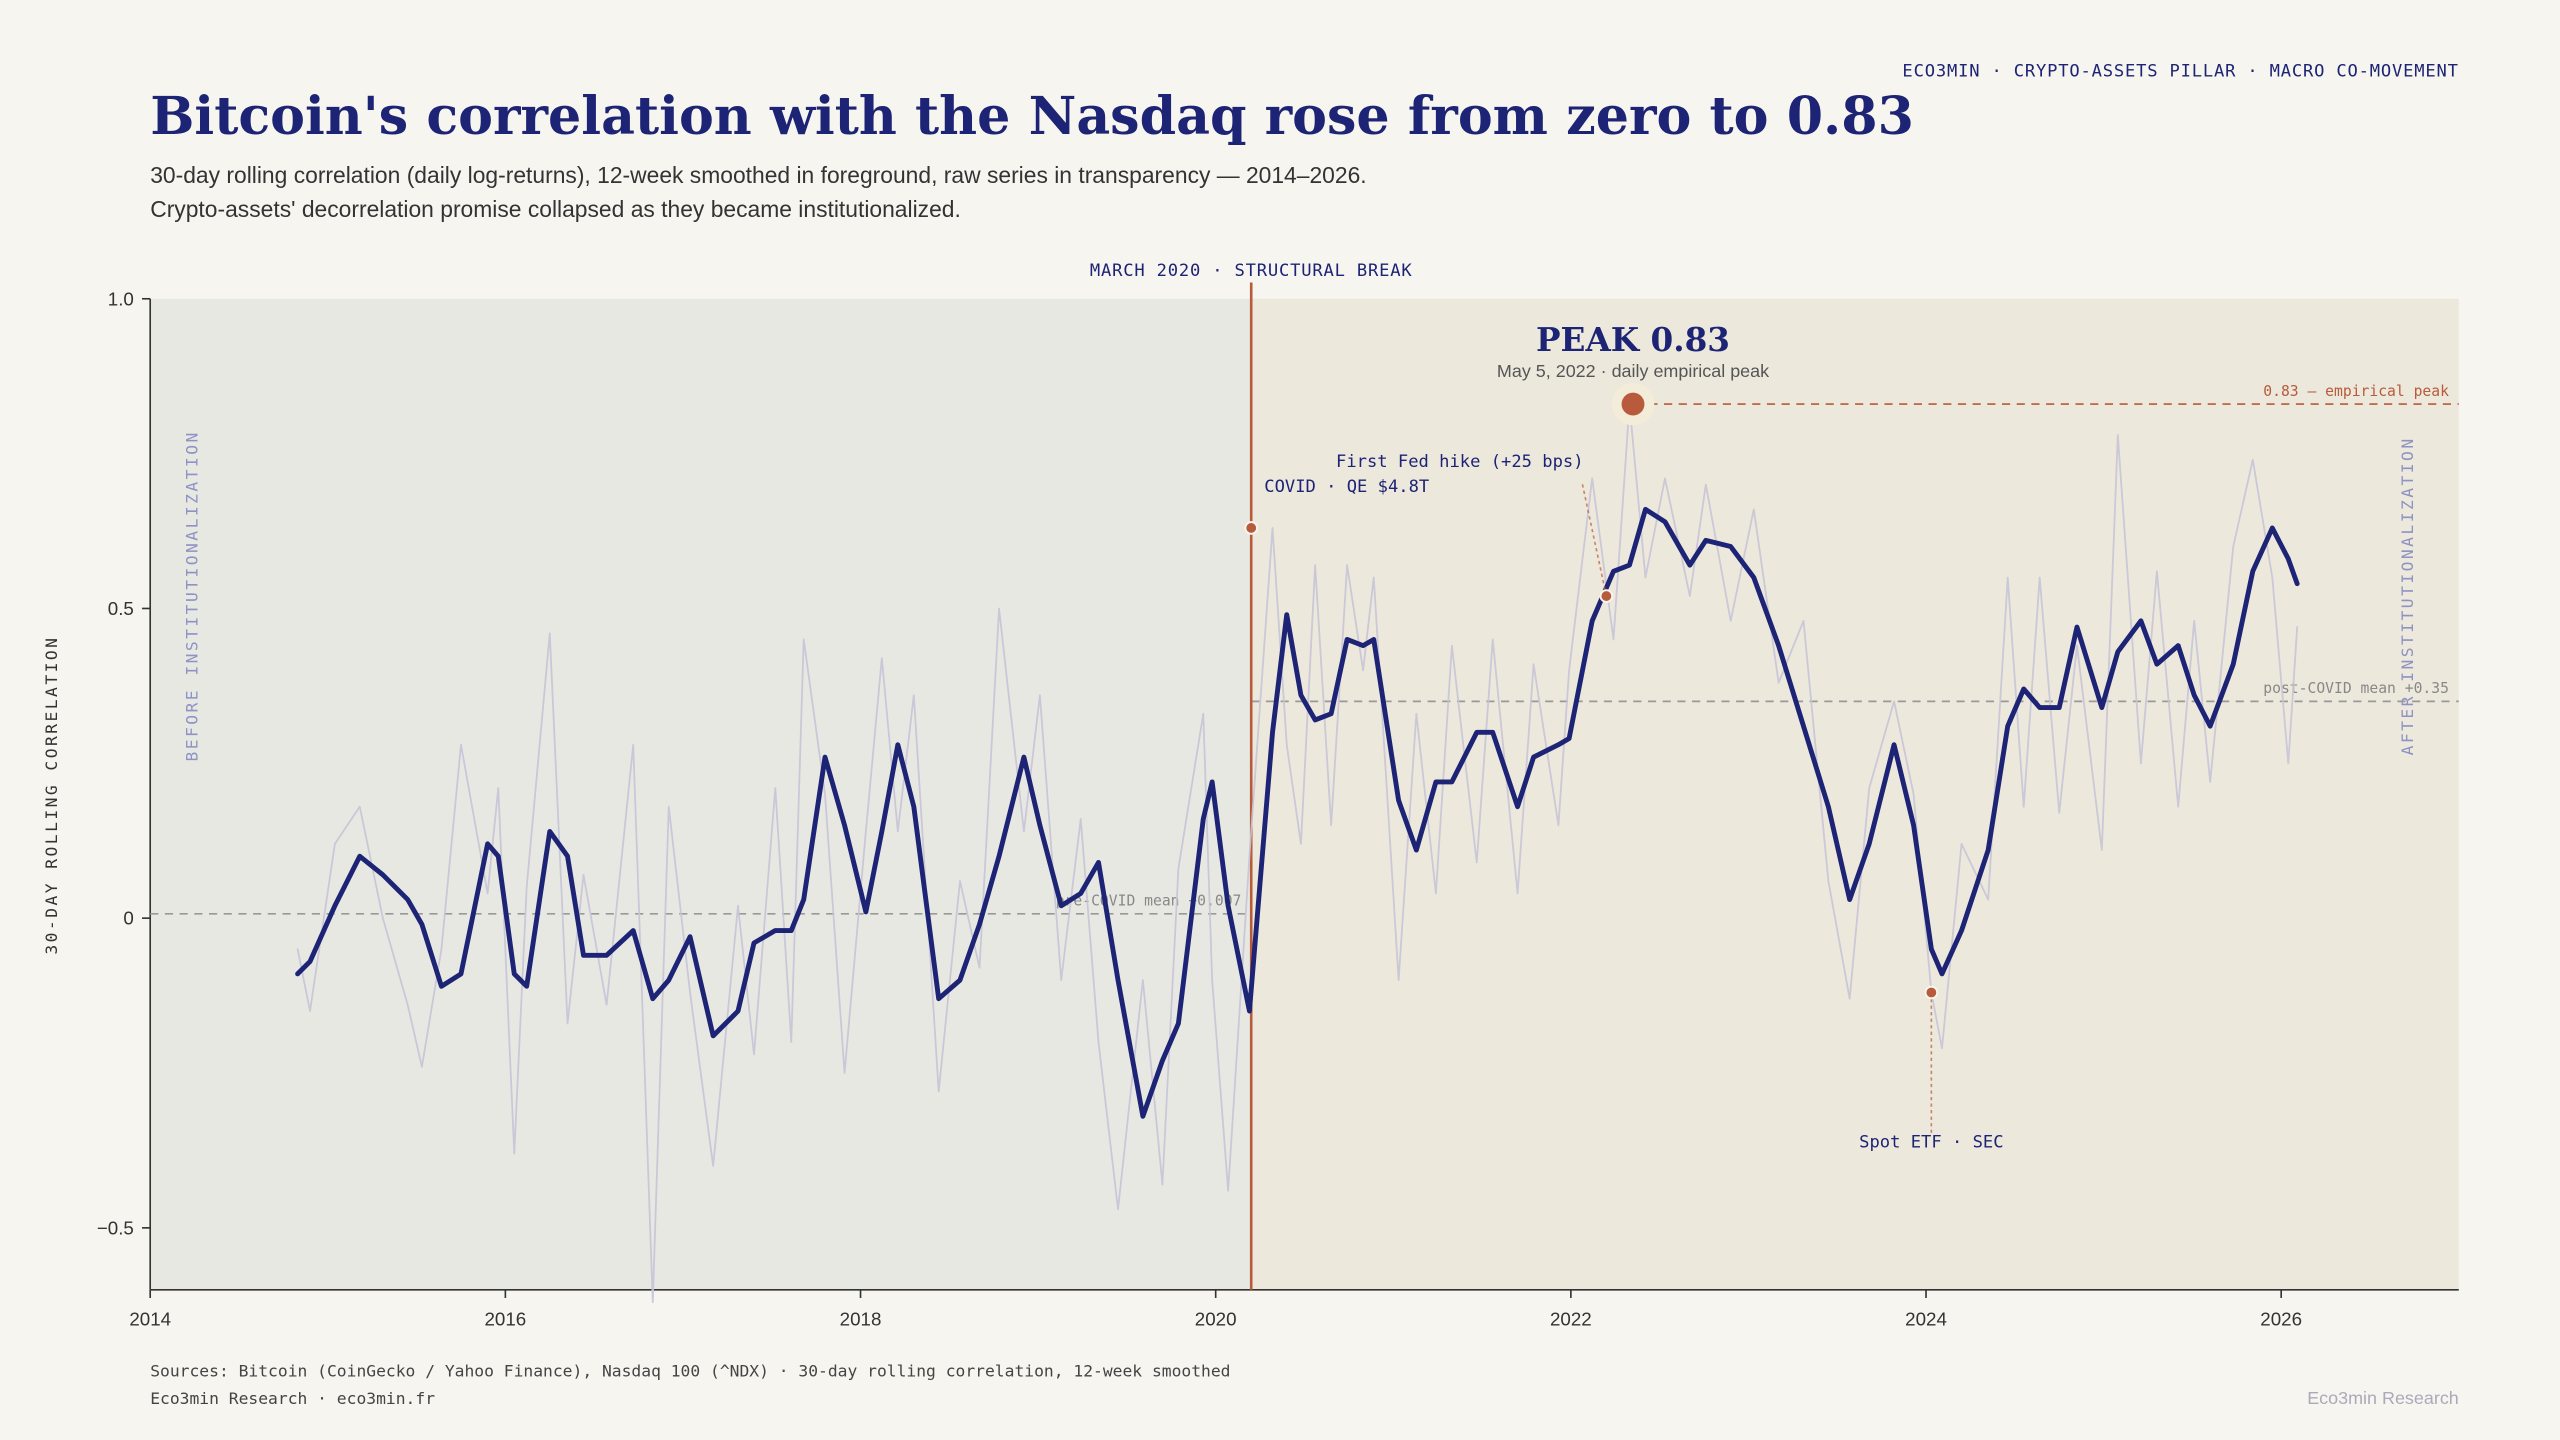 The width and height of the screenshot is (2560, 1440). What do you see at coordinates (150, 1319) in the screenshot?
I see `x-tick-label: 2014` at bounding box center [150, 1319].